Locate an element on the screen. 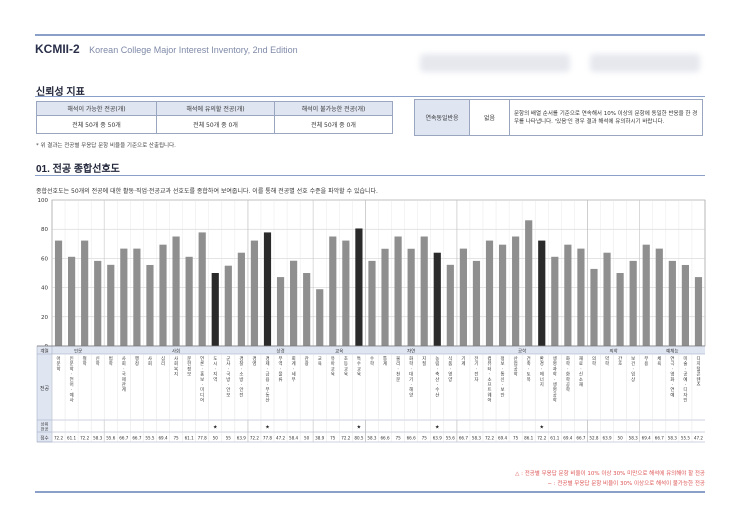  y-tick-label: 40 is located at coordinates (44, 289).